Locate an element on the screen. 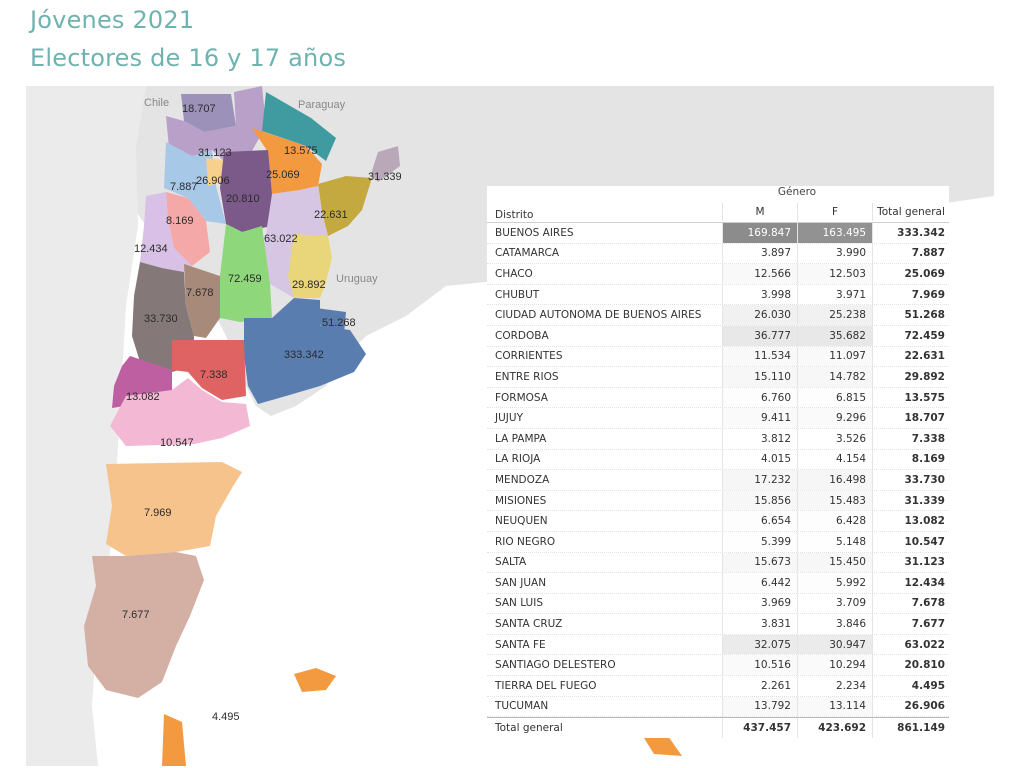 The width and height of the screenshot is (1024, 768). table-row: SANTIAGO DELESTERO 10.516 10.294 20.810 is located at coordinates (718, 666).